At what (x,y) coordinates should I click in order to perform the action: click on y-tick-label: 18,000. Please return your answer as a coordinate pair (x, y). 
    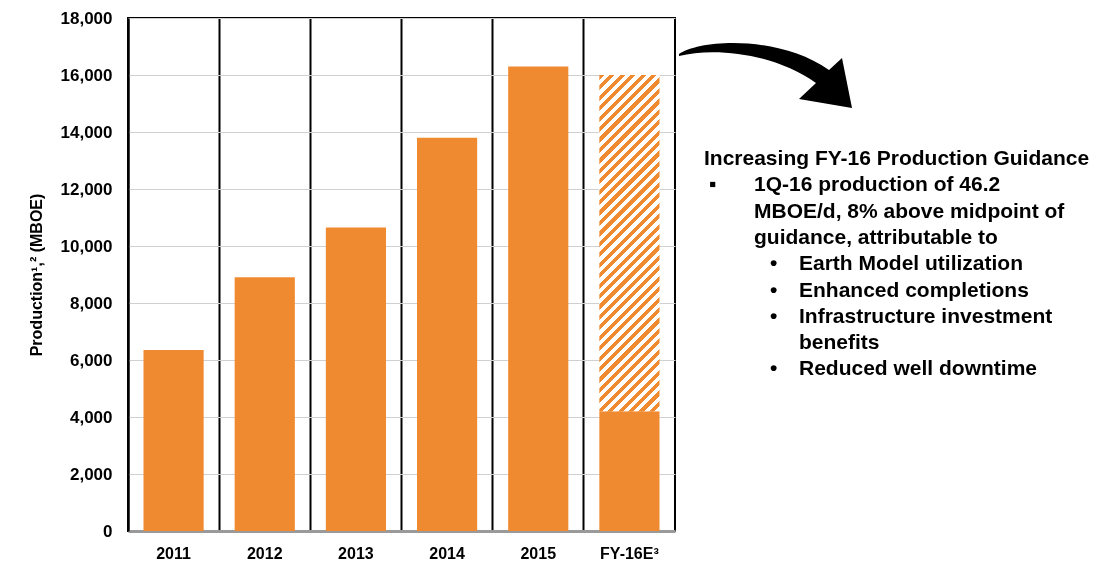
    Looking at the image, I should click on (86, 18).